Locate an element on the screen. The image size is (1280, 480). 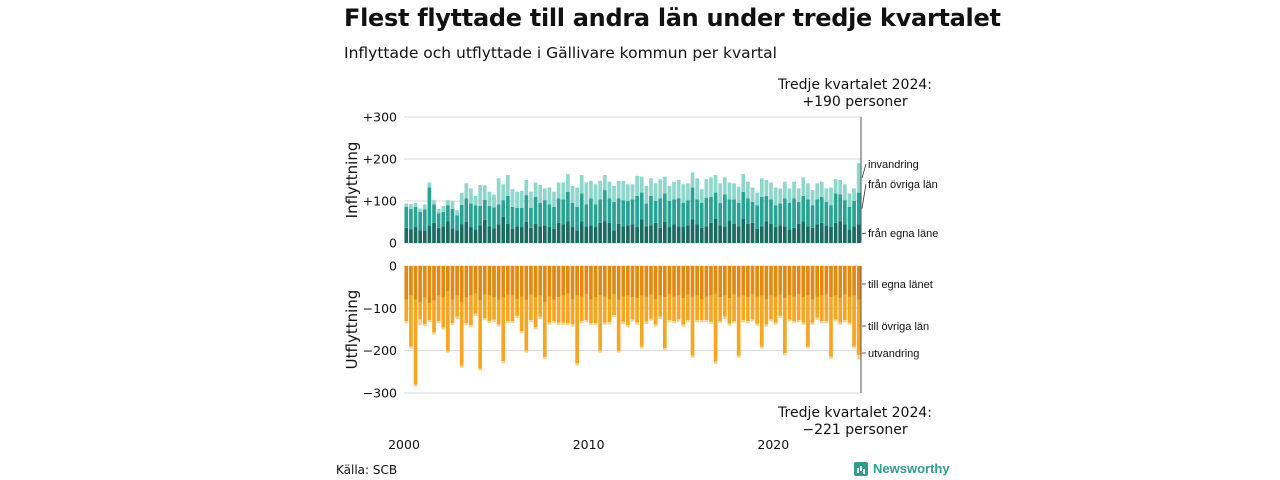
x-tick-label: 2010 is located at coordinates (589, 444).